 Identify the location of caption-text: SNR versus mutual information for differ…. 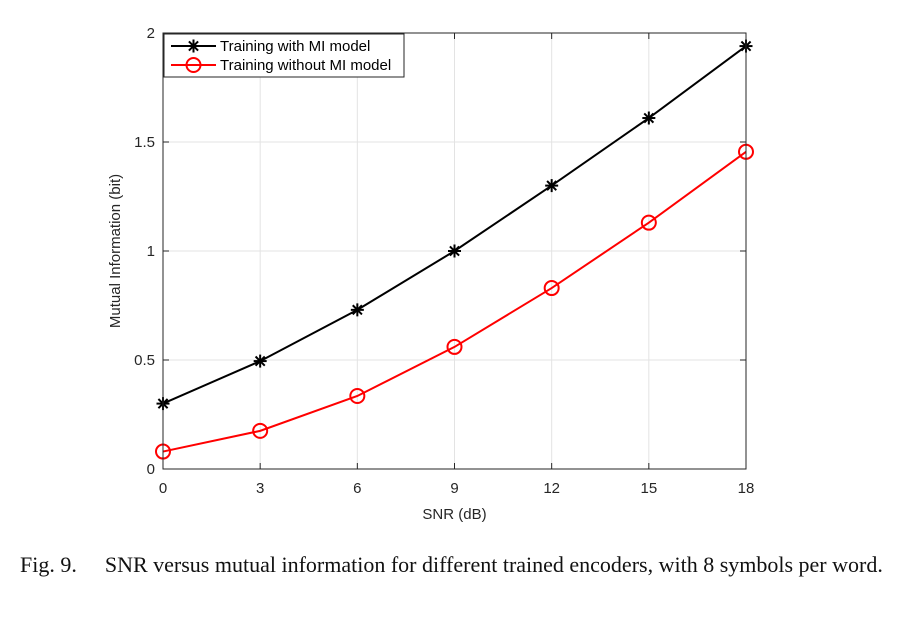
(493, 564).